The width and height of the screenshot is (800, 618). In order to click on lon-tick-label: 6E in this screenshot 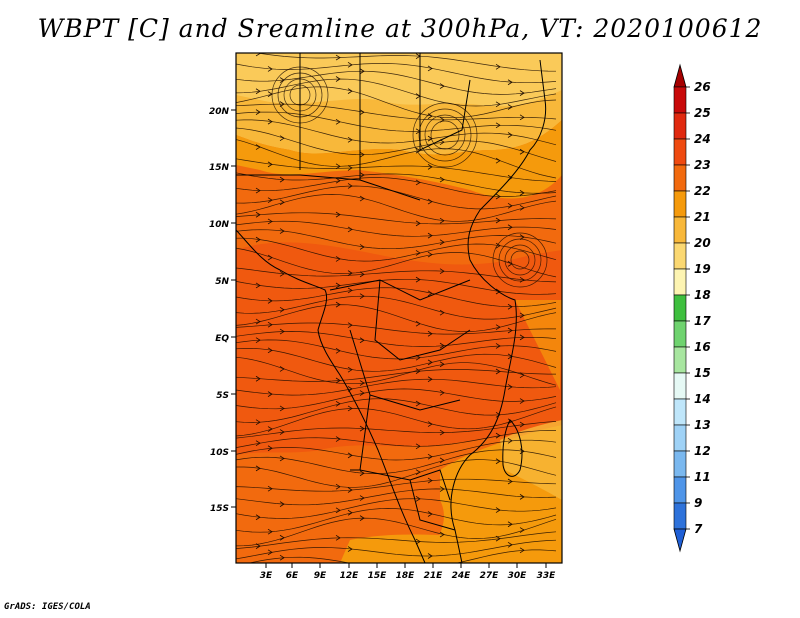, I will do `click(292, 576)`.